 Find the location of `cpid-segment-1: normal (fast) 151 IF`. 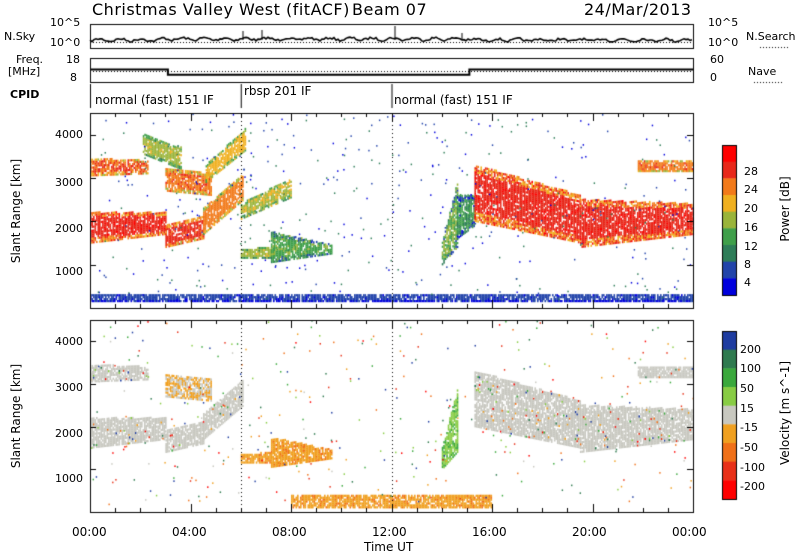

cpid-segment-1: normal (fast) 151 IF is located at coordinates (154, 100).